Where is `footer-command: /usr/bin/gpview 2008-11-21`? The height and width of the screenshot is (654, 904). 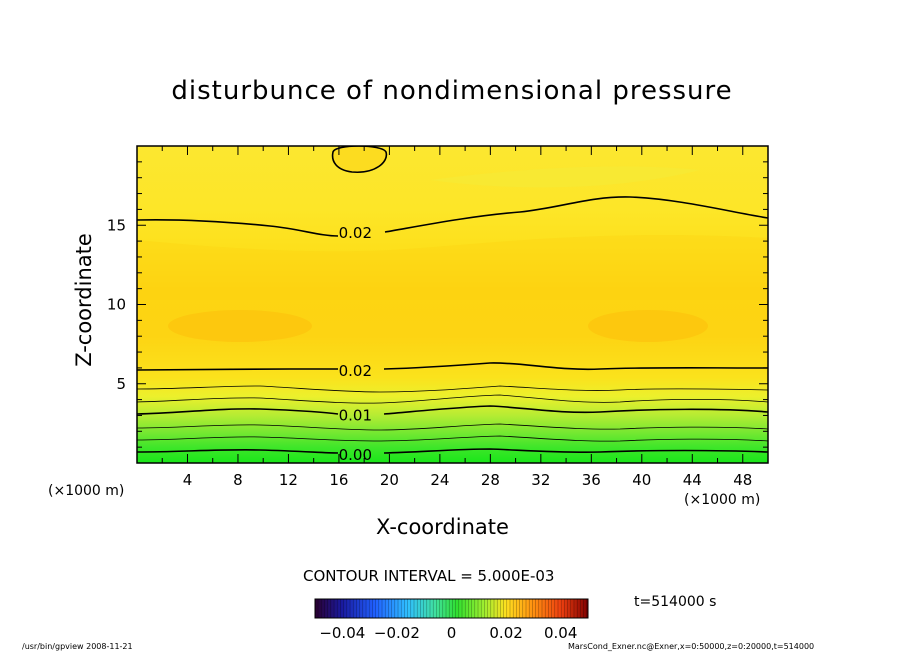 footer-command: /usr/bin/gpview 2008-11-21 is located at coordinates (77, 646).